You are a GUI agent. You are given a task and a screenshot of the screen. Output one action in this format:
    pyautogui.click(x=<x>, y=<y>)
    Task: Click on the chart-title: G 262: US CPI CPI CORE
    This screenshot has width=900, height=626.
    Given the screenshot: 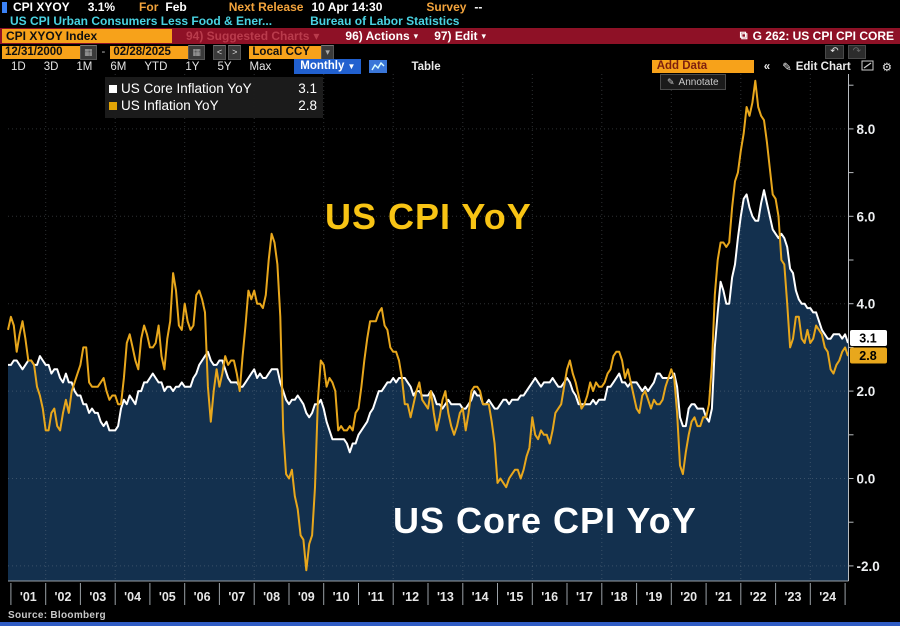 What is the action you would take?
    pyautogui.click(x=823, y=36)
    